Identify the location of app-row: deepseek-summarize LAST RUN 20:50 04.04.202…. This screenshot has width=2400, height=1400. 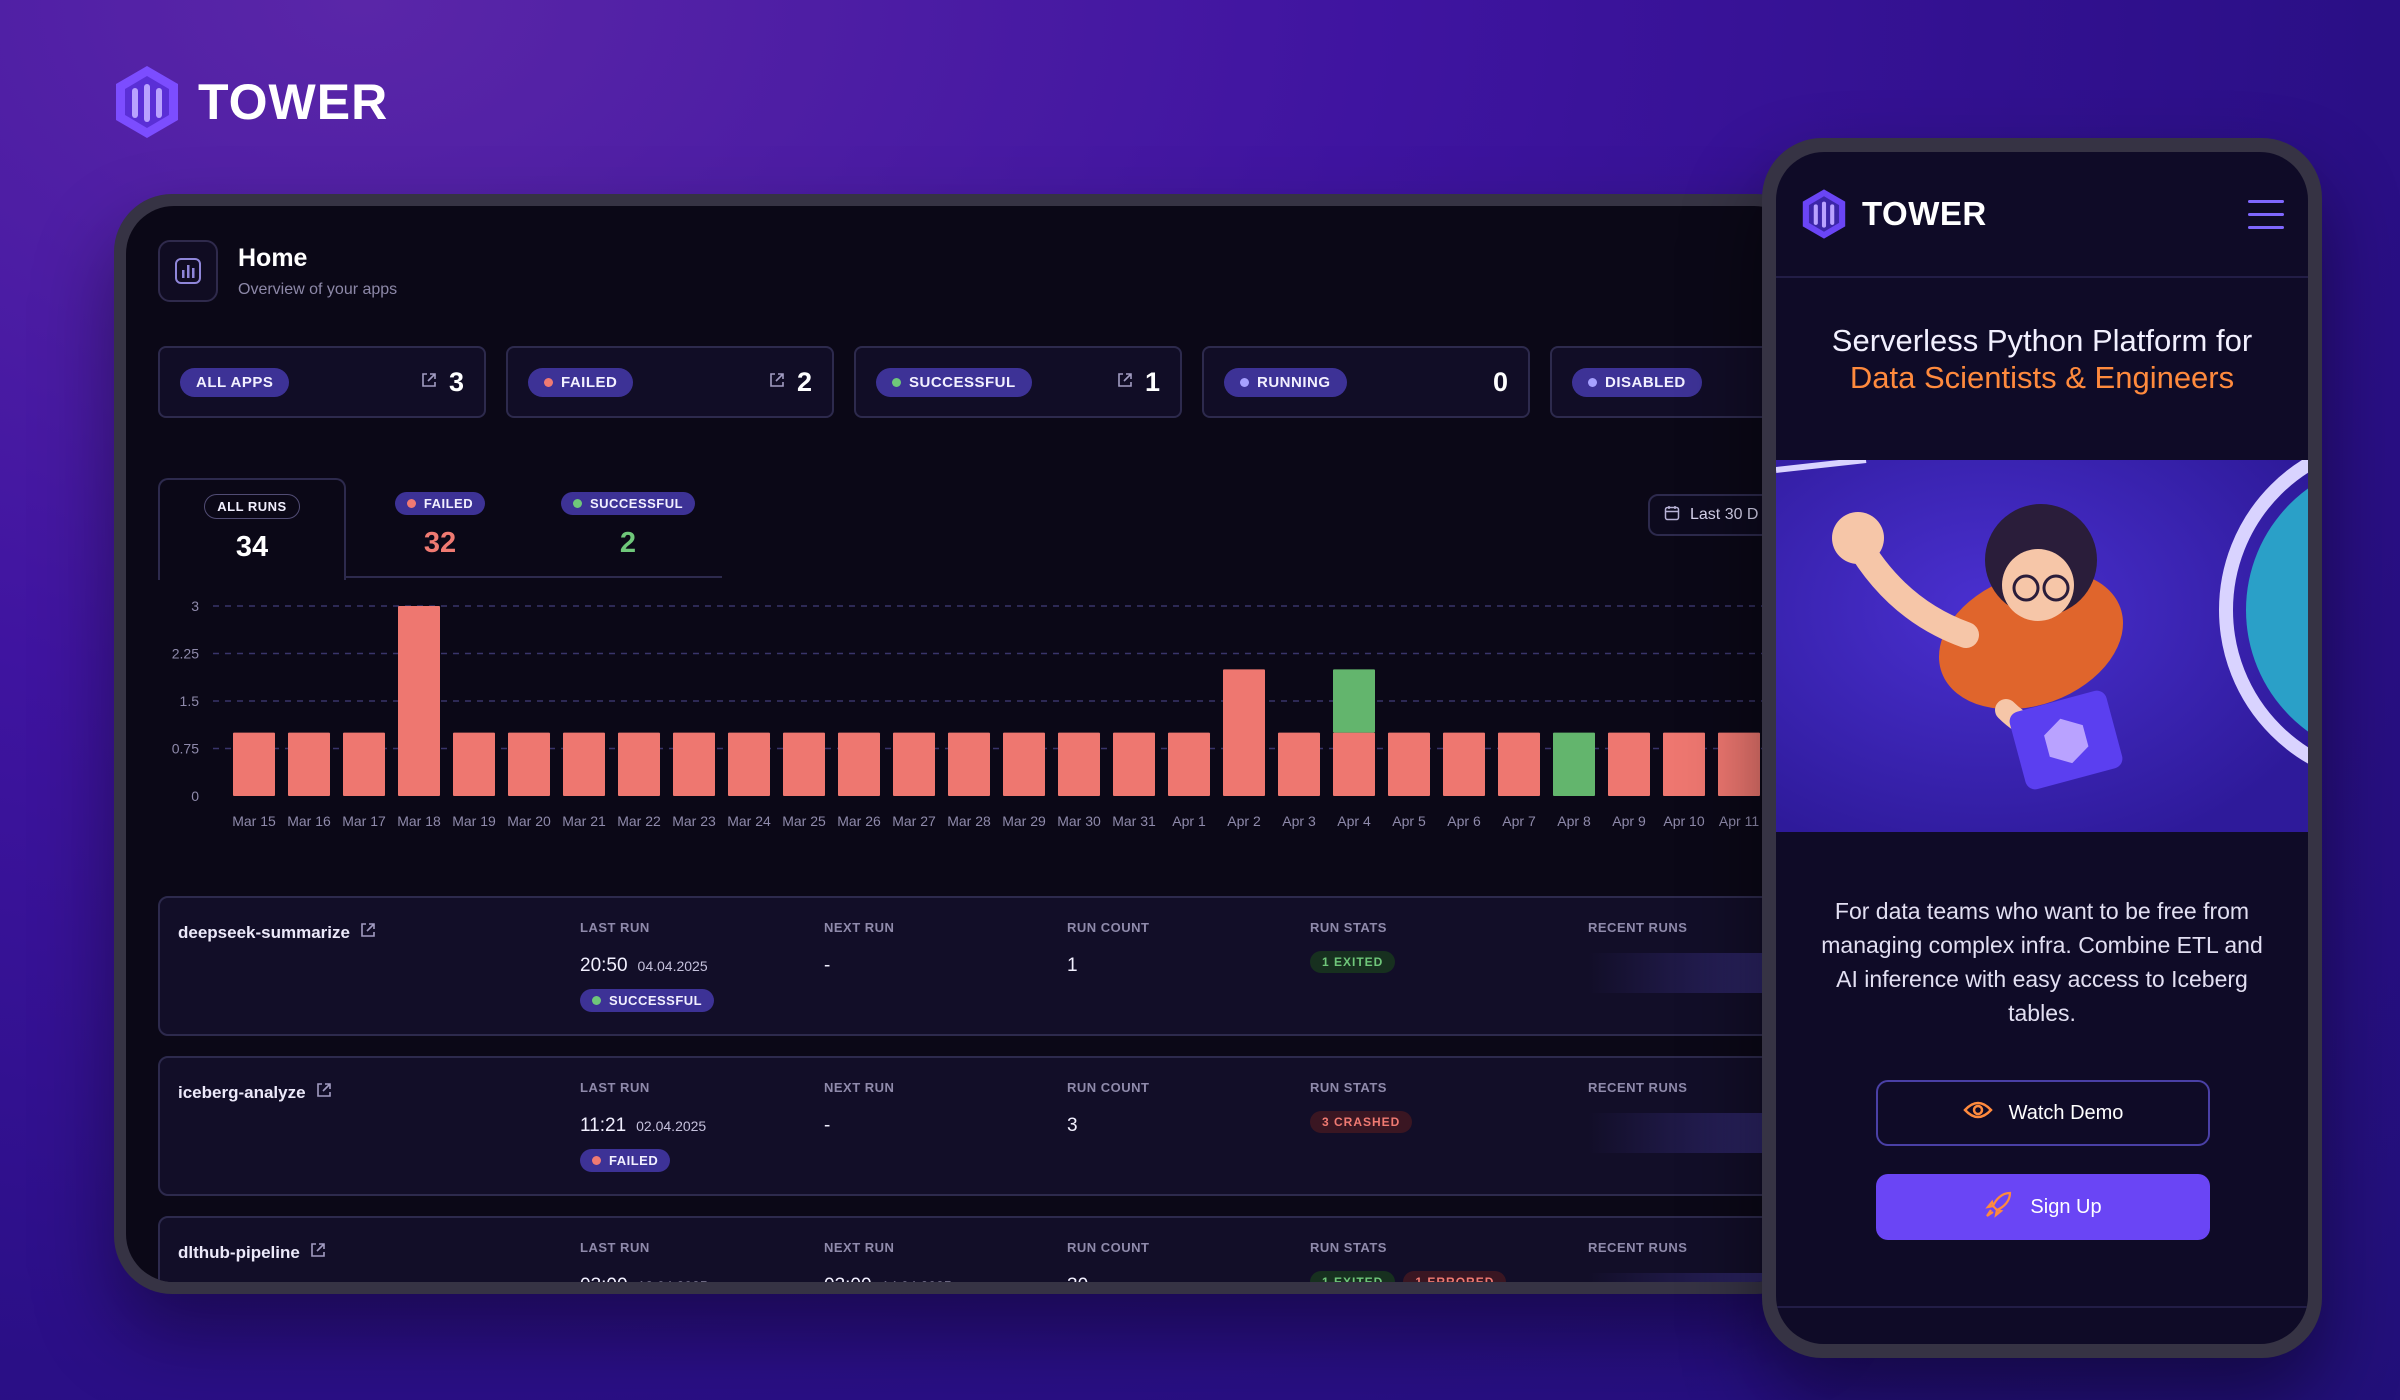
(978, 966).